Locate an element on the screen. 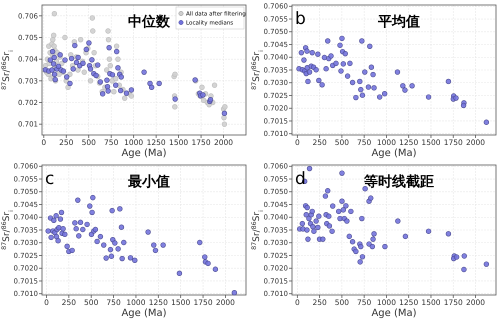 The image size is (500, 320). text: 等时线截距 is located at coordinates (398, 182).